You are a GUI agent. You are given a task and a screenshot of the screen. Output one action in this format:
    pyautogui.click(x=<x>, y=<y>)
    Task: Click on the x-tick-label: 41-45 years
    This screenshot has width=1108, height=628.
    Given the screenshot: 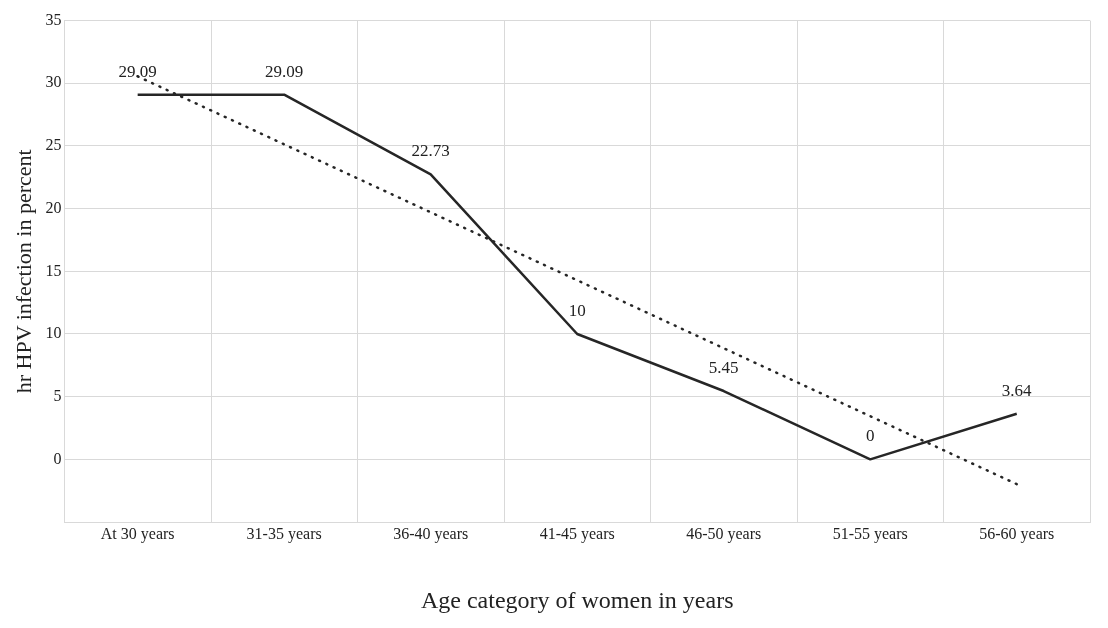 What is the action you would take?
    pyautogui.click(x=577, y=533)
    